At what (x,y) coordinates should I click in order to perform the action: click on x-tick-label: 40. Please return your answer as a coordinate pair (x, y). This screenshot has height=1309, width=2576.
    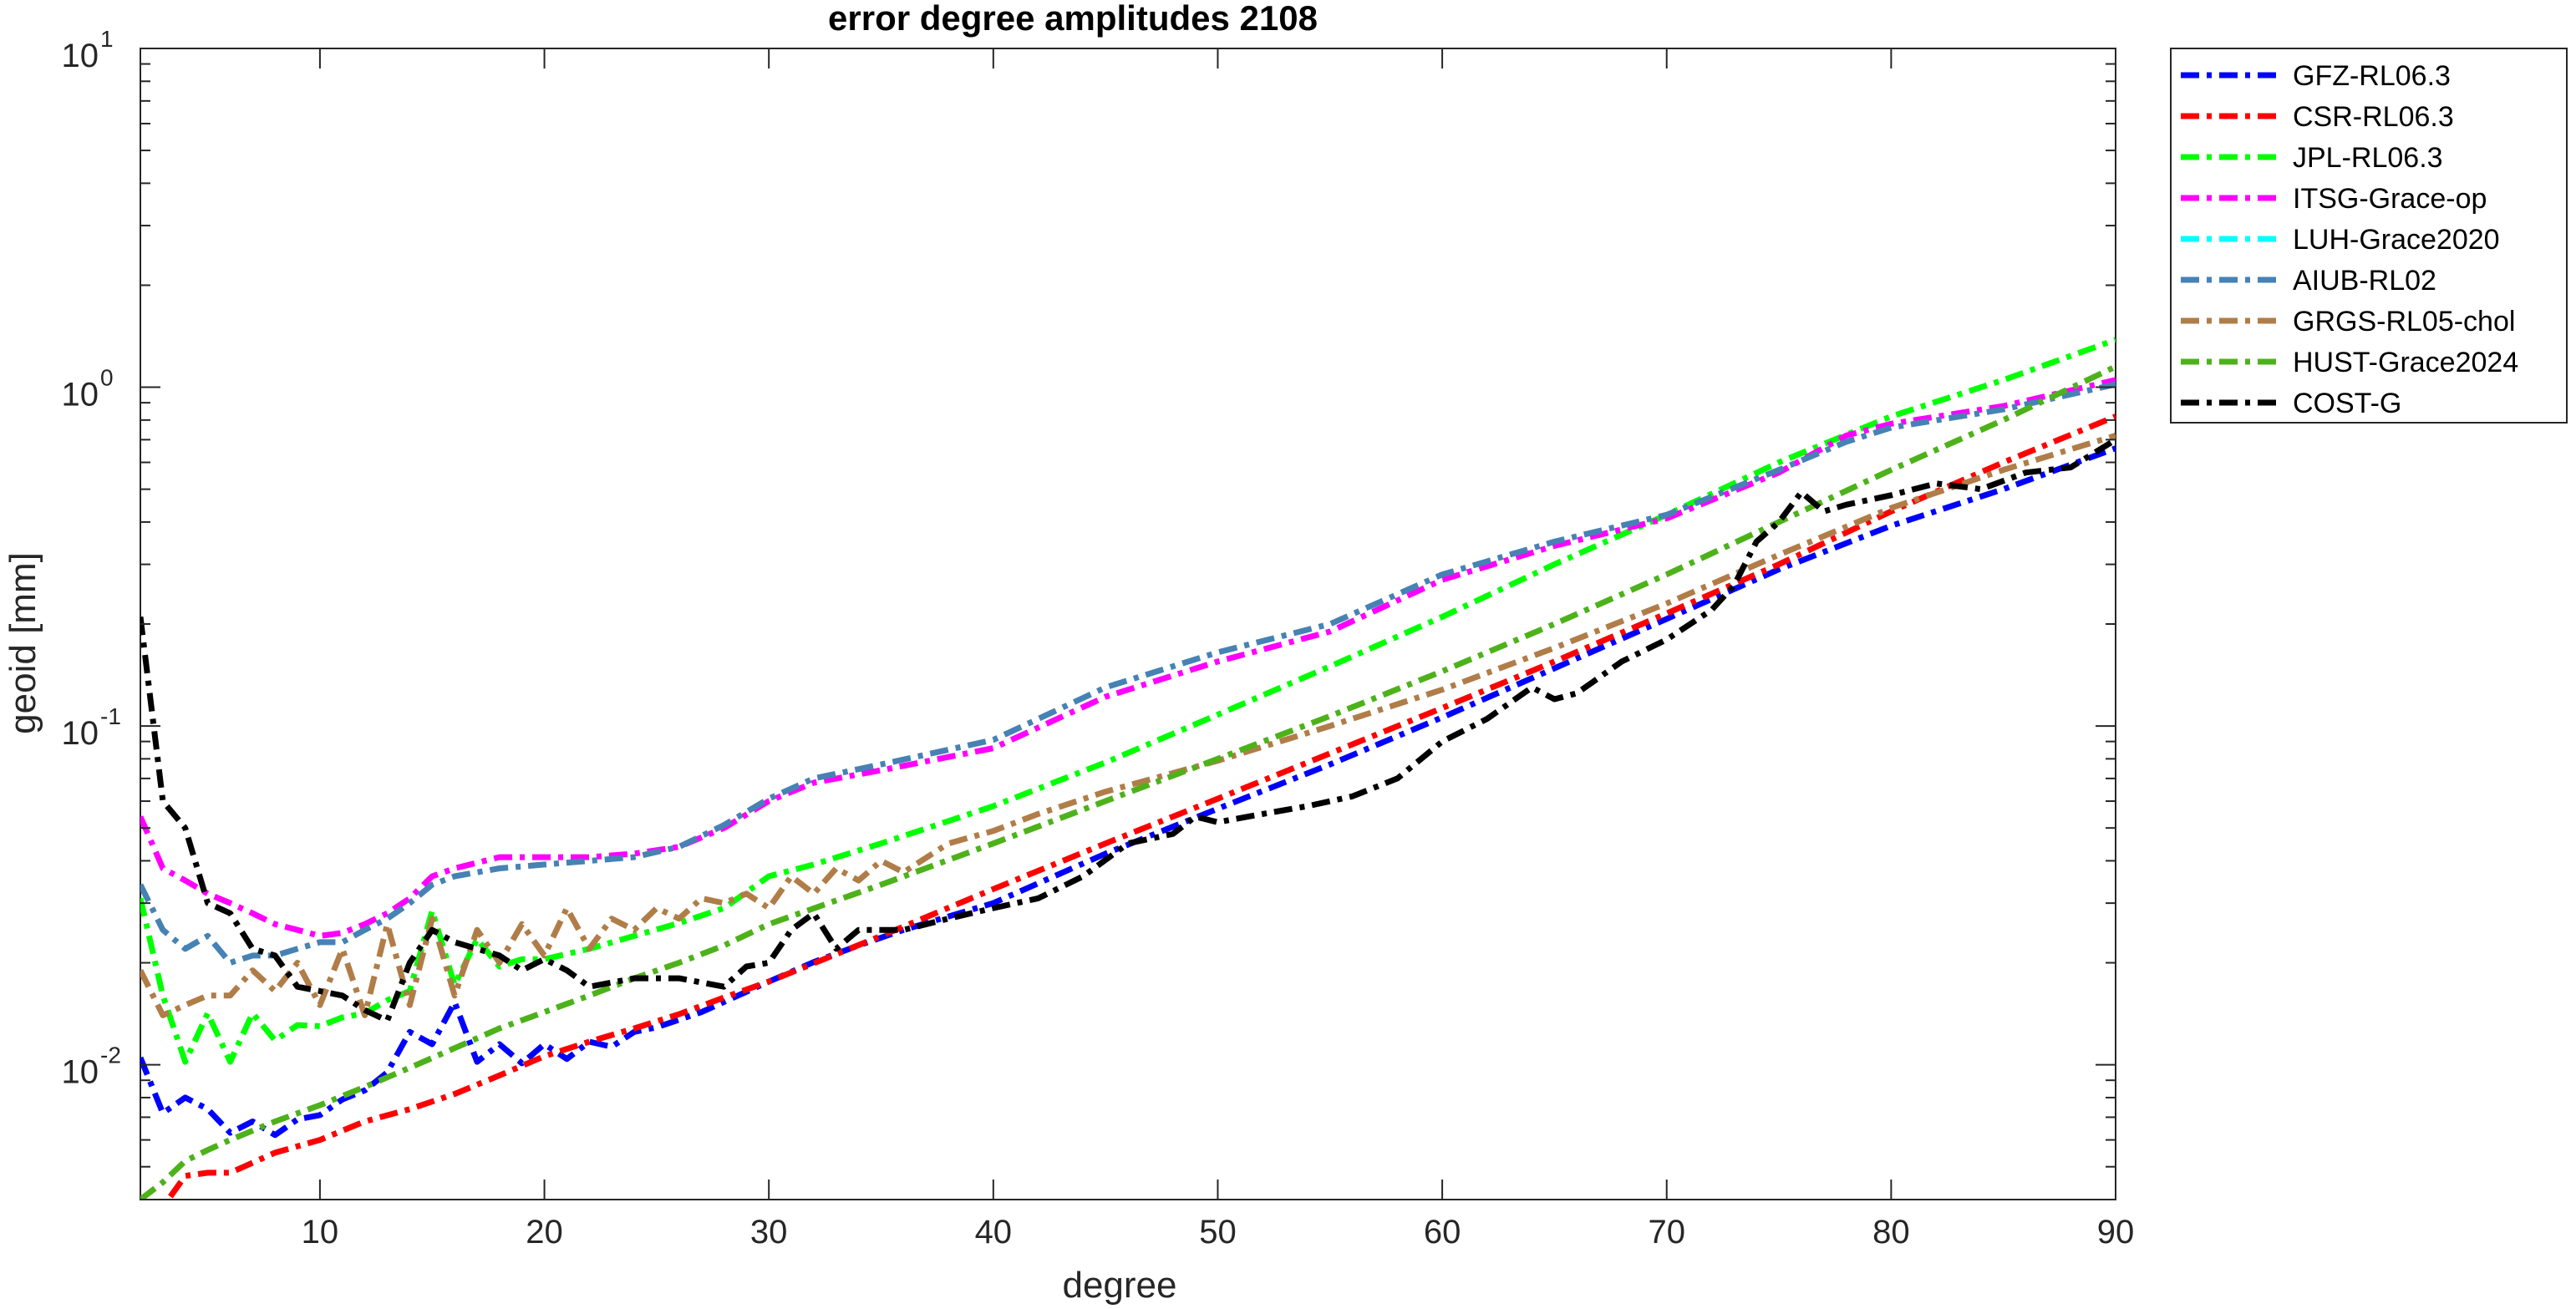
    Looking at the image, I should click on (994, 1232).